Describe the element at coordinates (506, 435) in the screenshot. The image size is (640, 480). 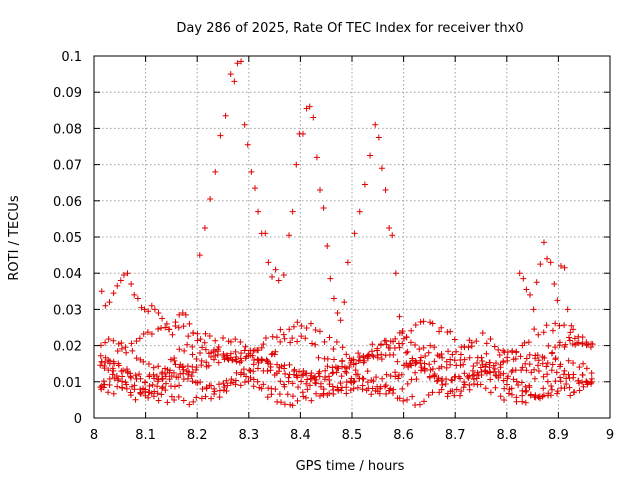
I see `x-tick-label: 8.8` at that location.